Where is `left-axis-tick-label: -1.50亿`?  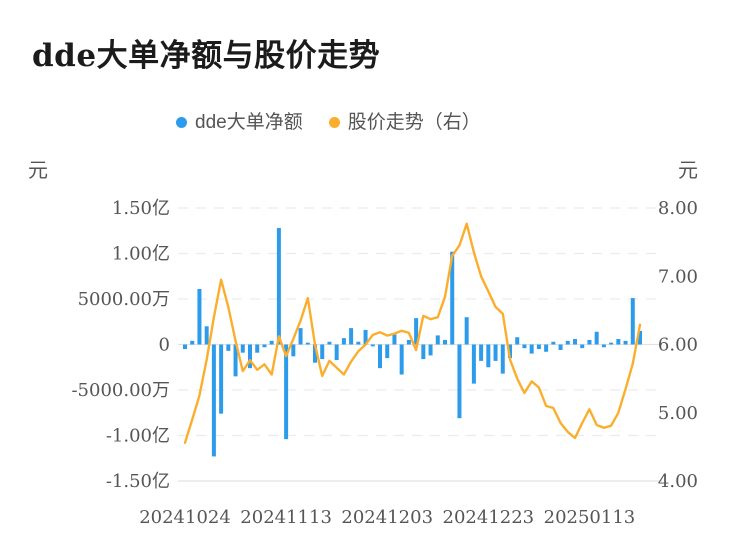 left-axis-tick-label: -1.50亿 is located at coordinates (138, 481).